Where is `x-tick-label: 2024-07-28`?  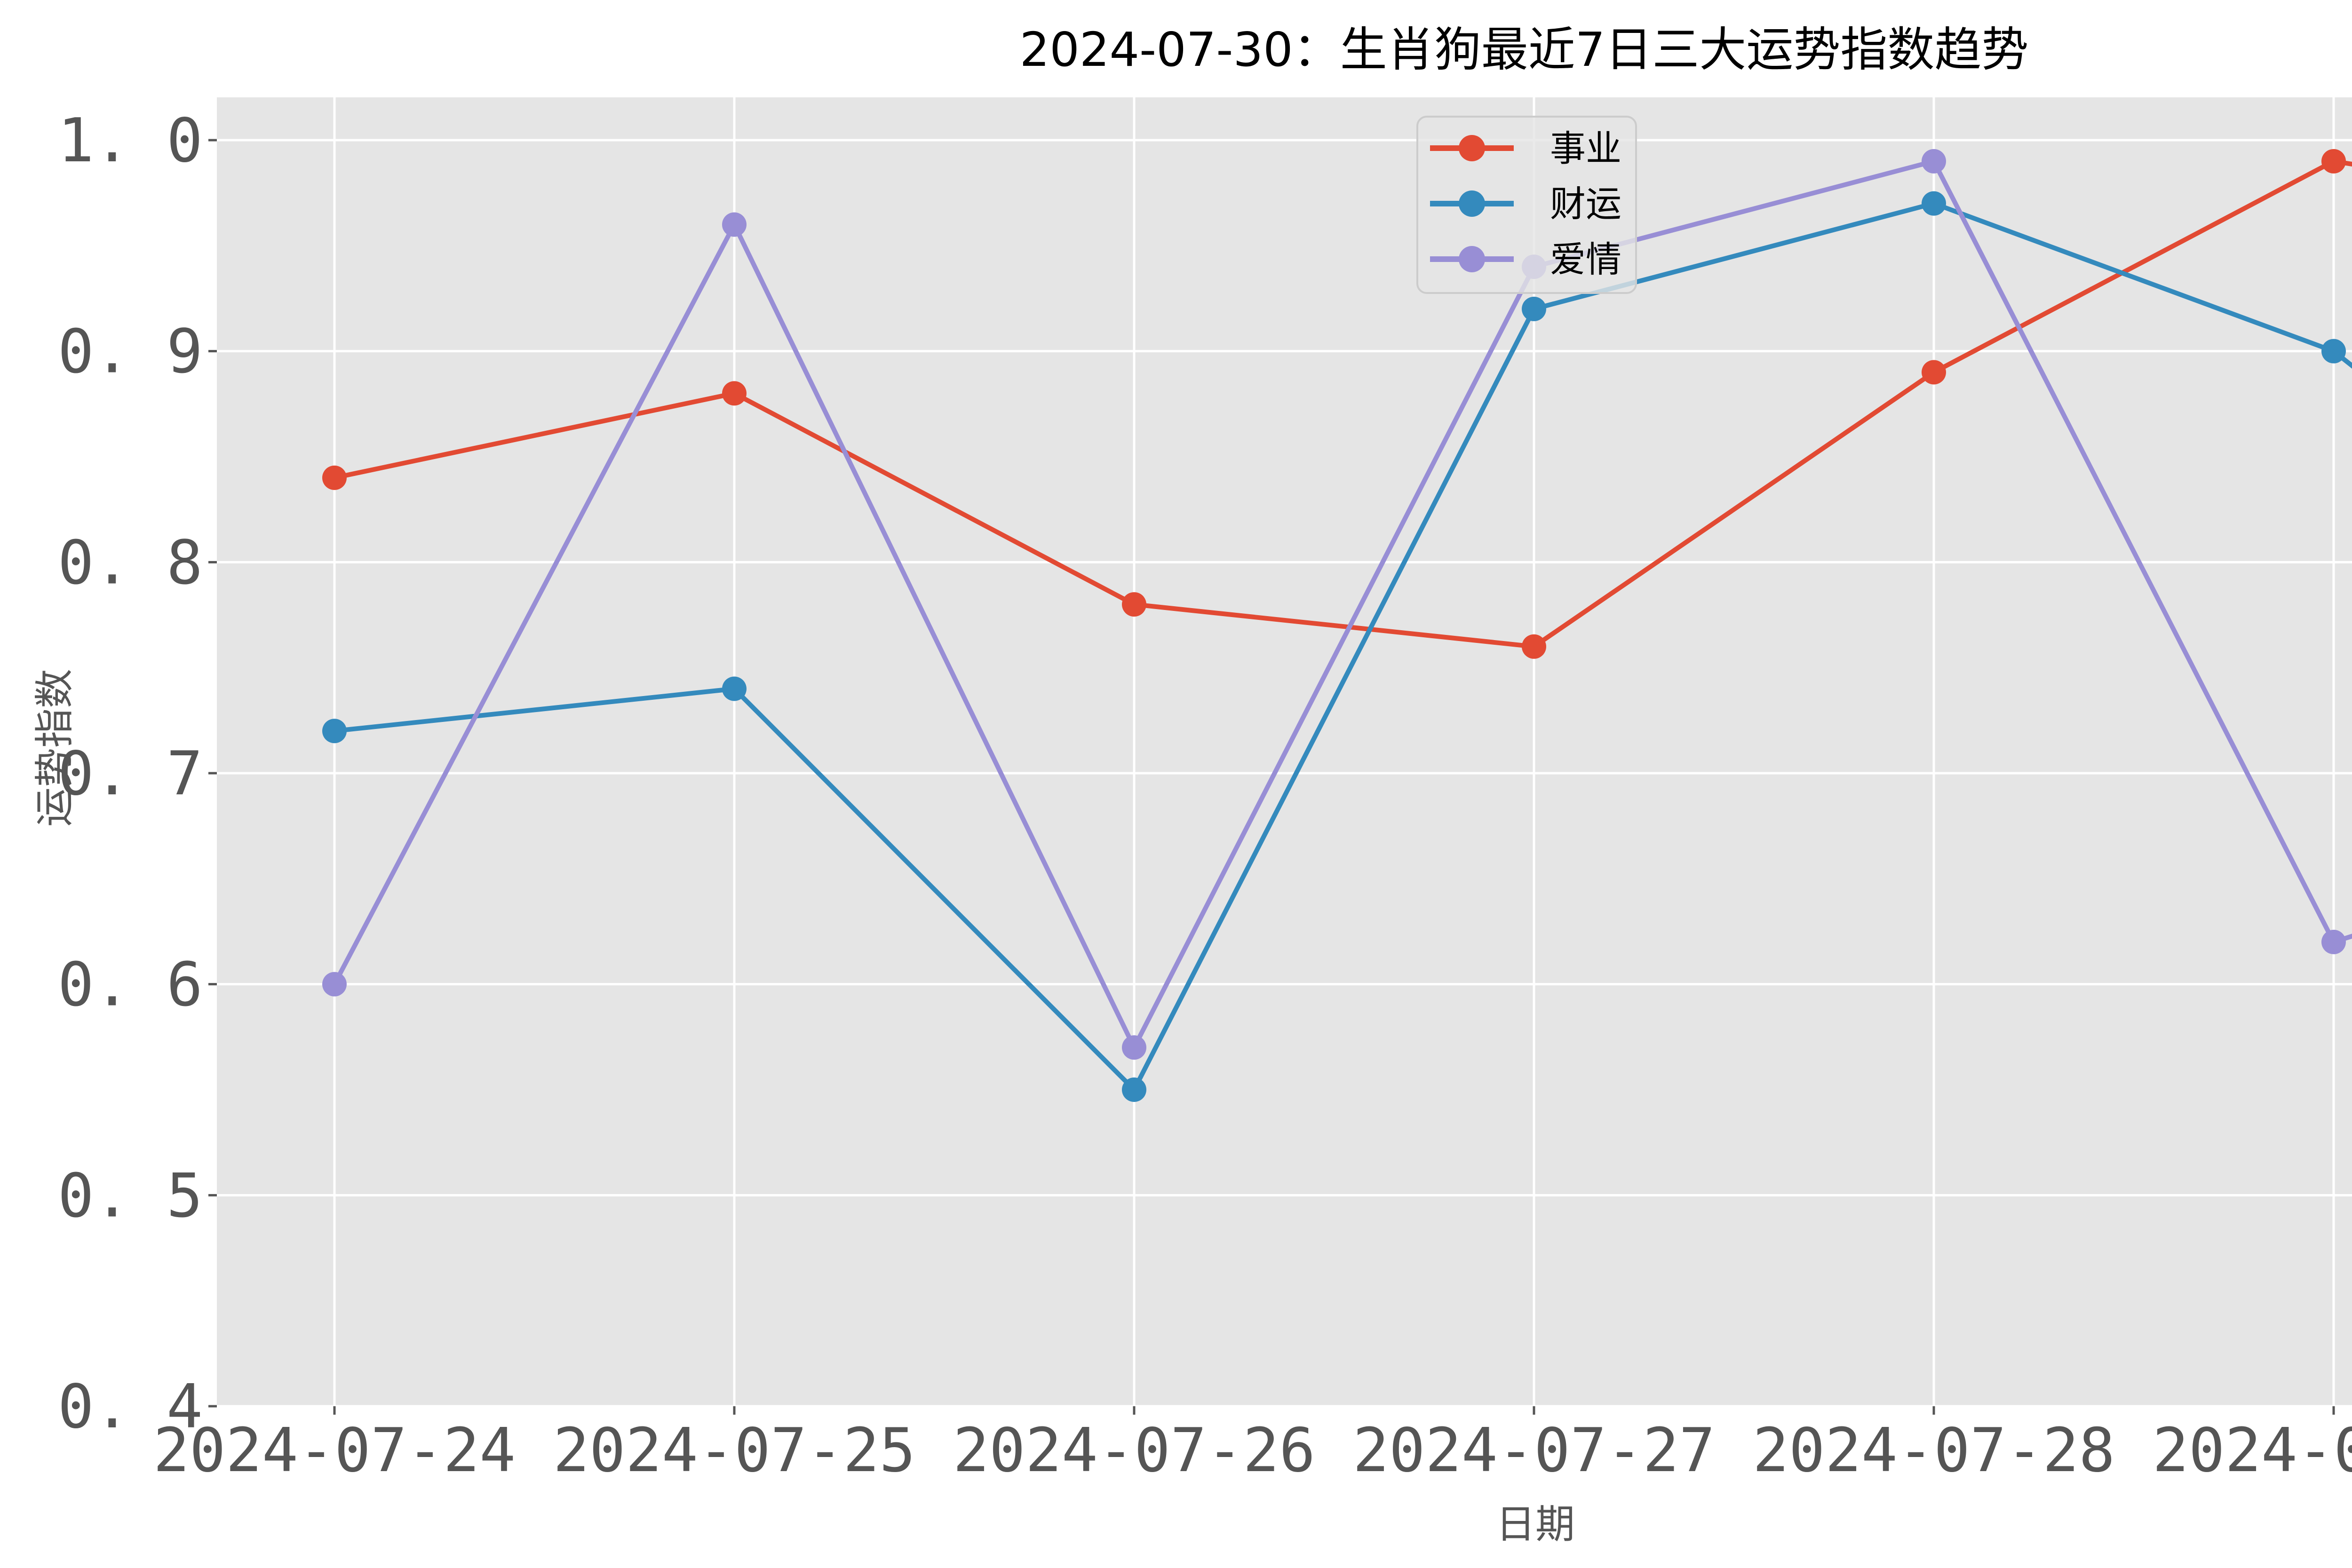 x-tick-label: 2024-07-28 is located at coordinates (1934, 1451).